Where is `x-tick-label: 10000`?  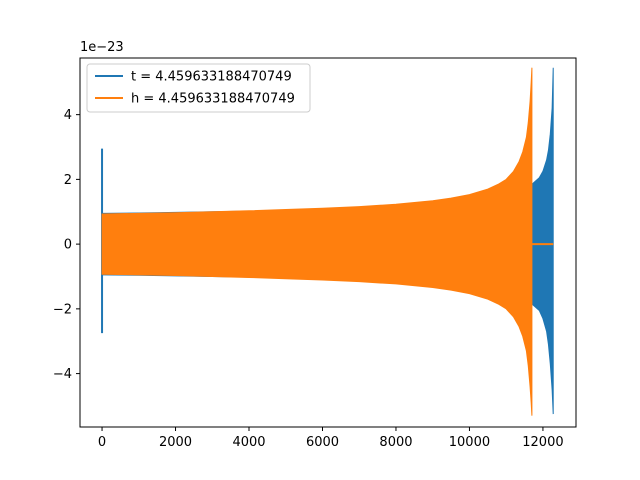 x-tick-label: 10000 is located at coordinates (469, 442).